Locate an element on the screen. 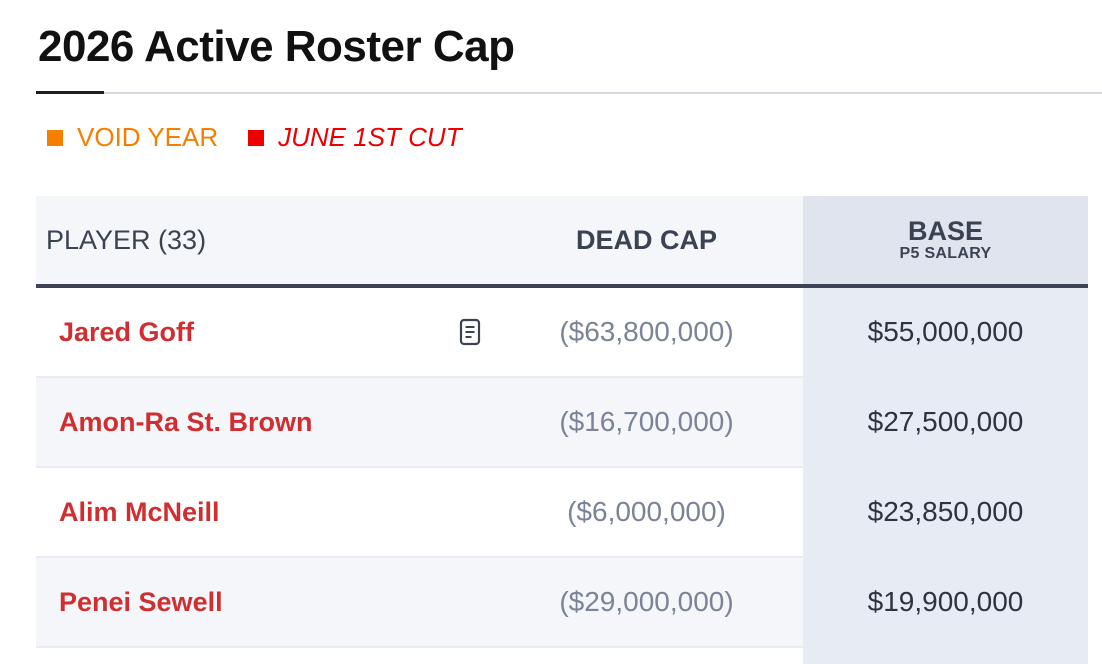 The width and height of the screenshot is (1102, 664). legend-label-void-year: VOID YEAR is located at coordinates (148, 137).